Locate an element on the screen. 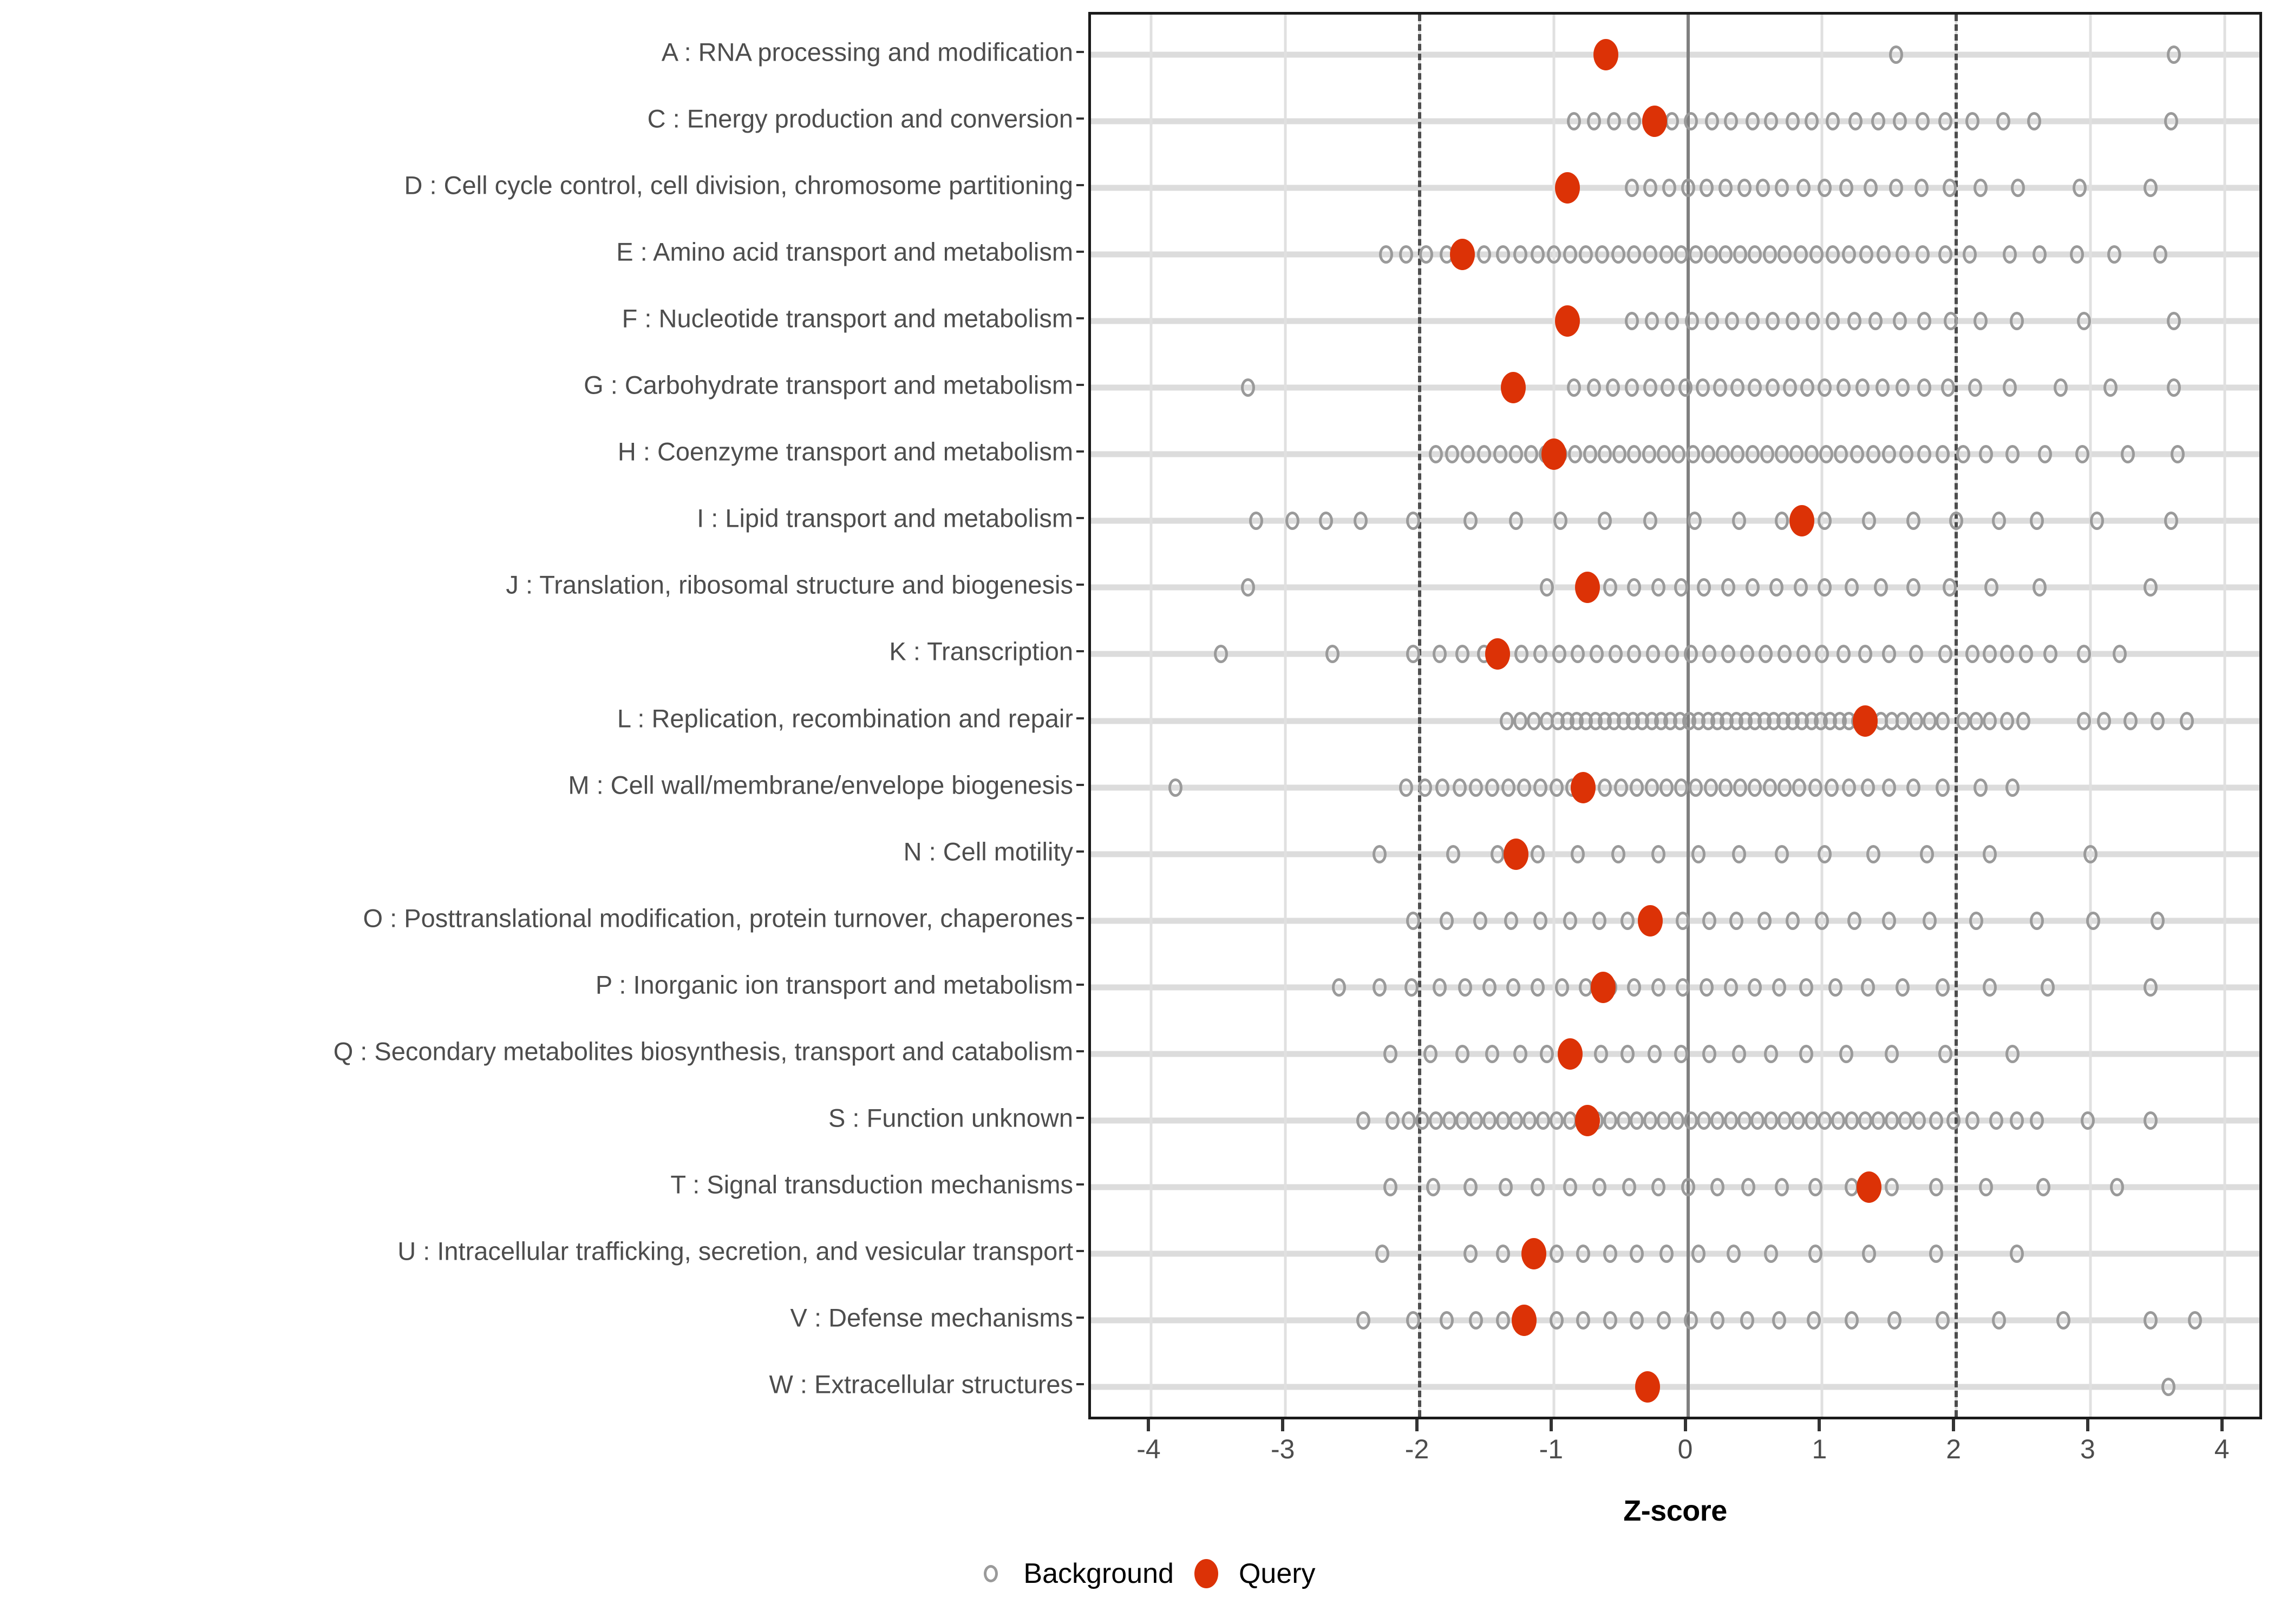 The height and width of the screenshot is (1624, 2274). filled-circle-icon is located at coordinates (1206, 1573).